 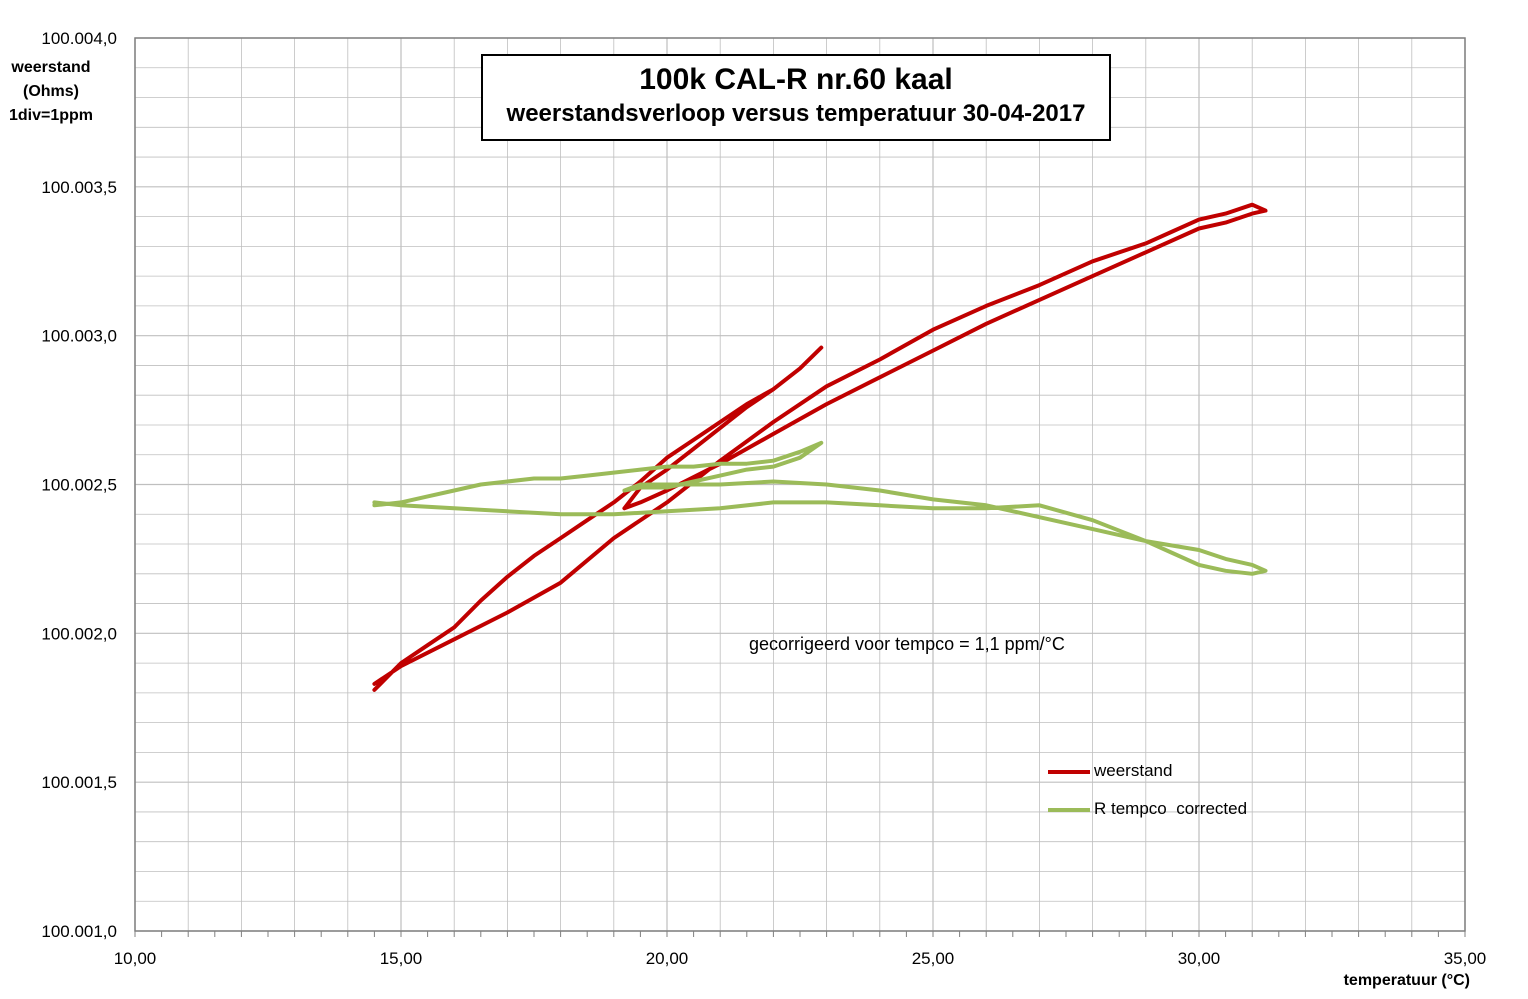 What do you see at coordinates (79, 38) in the screenshot?
I see `y-tick-label: 100.004,0` at bounding box center [79, 38].